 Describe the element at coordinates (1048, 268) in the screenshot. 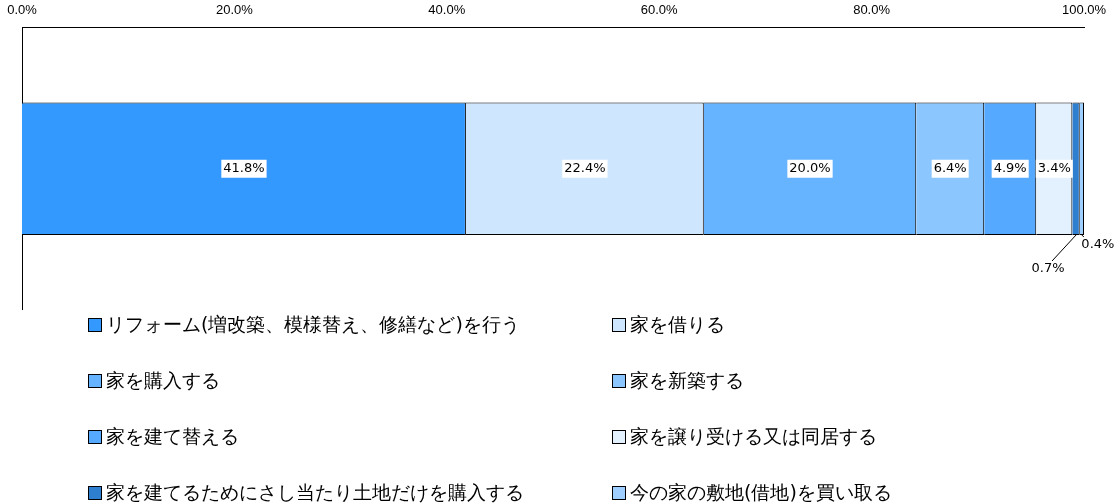

I see `text: 0.7%` at that location.